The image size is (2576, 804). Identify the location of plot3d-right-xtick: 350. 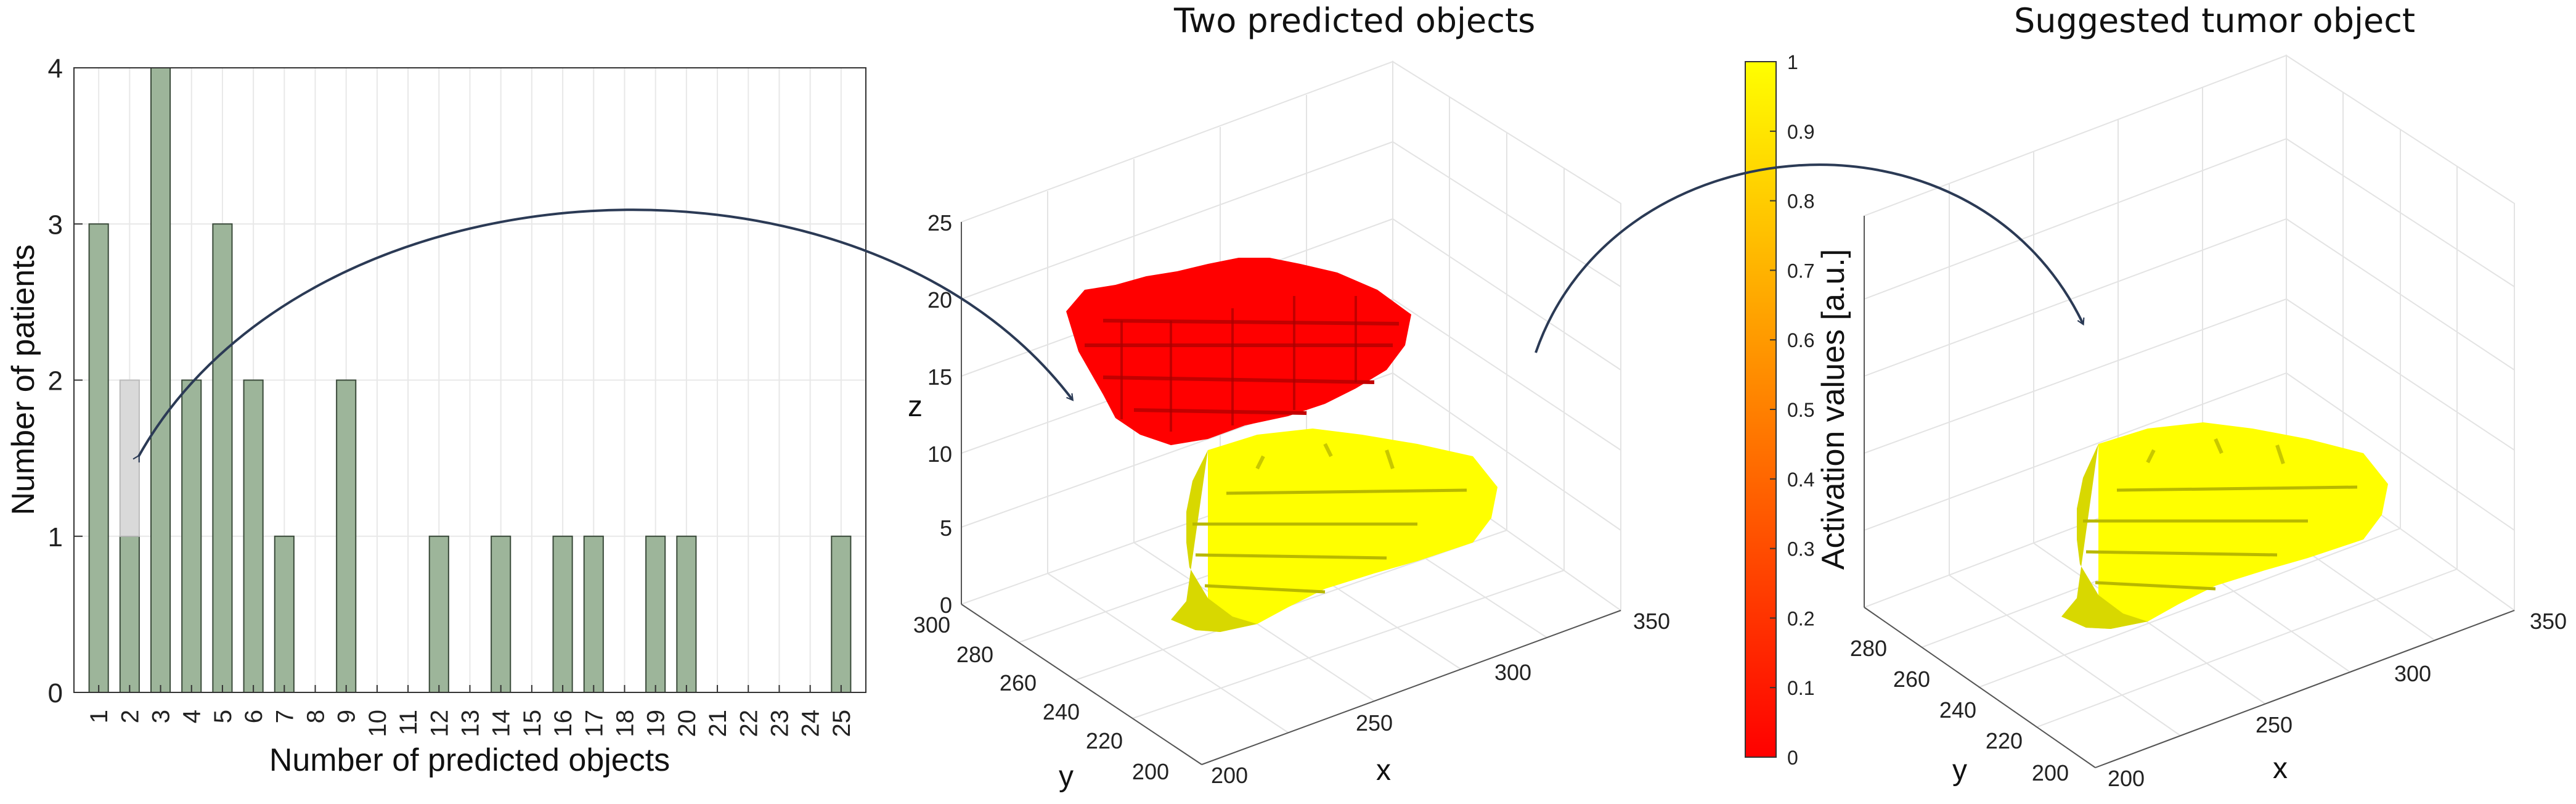
(2548, 621).